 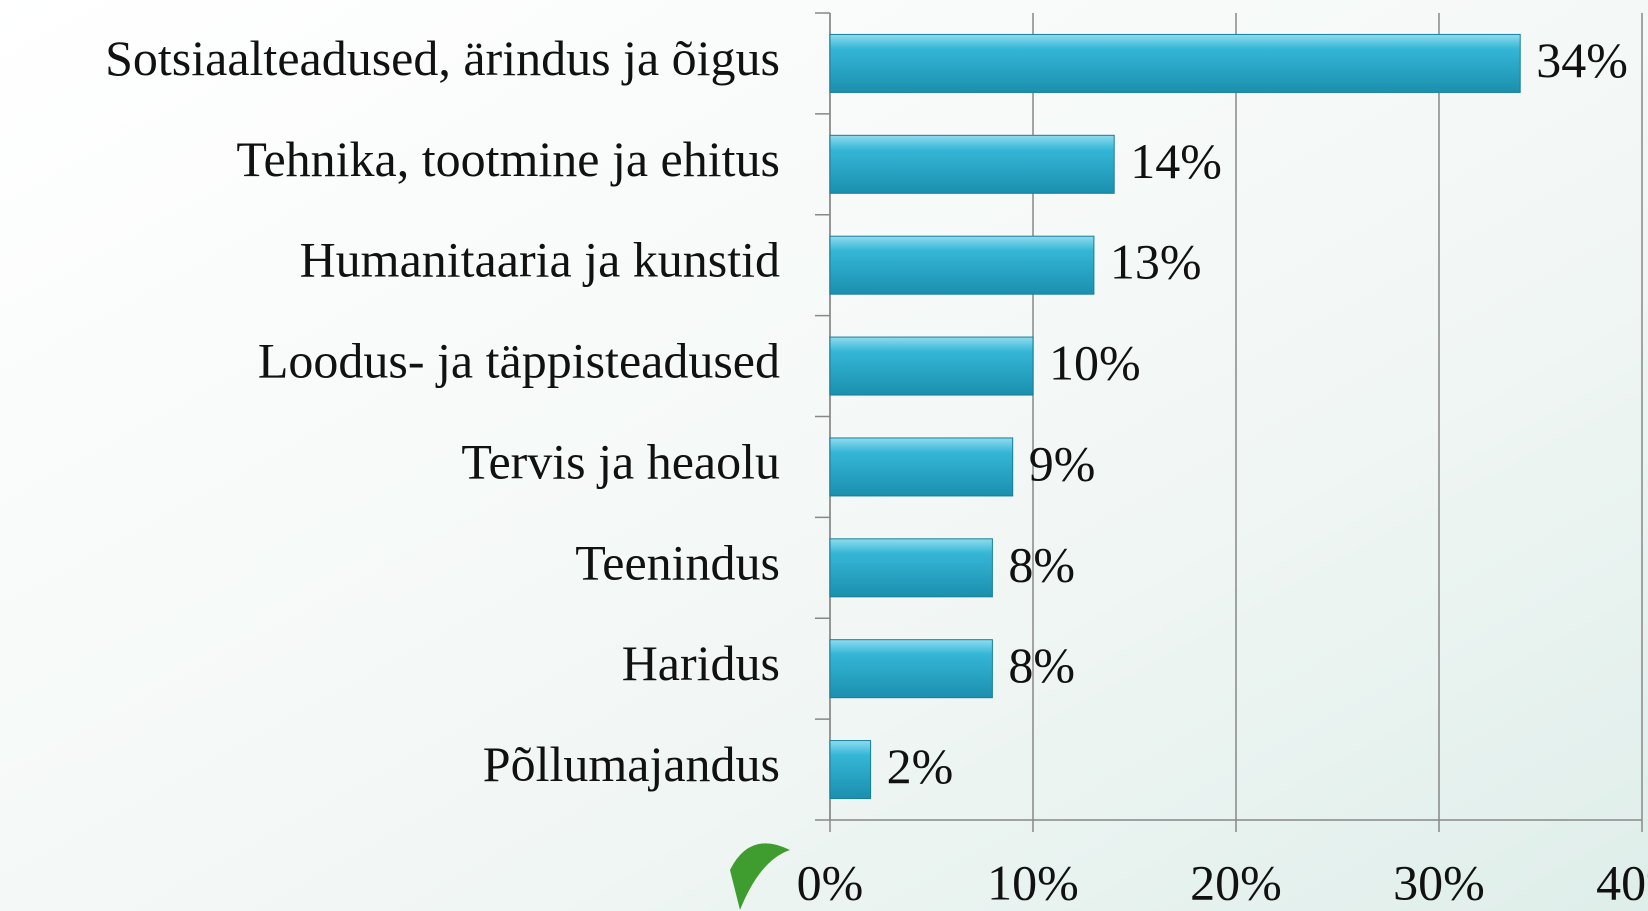 What do you see at coordinates (620, 461) in the screenshot?
I see `y-tick-label: Tervis ja heaolu` at bounding box center [620, 461].